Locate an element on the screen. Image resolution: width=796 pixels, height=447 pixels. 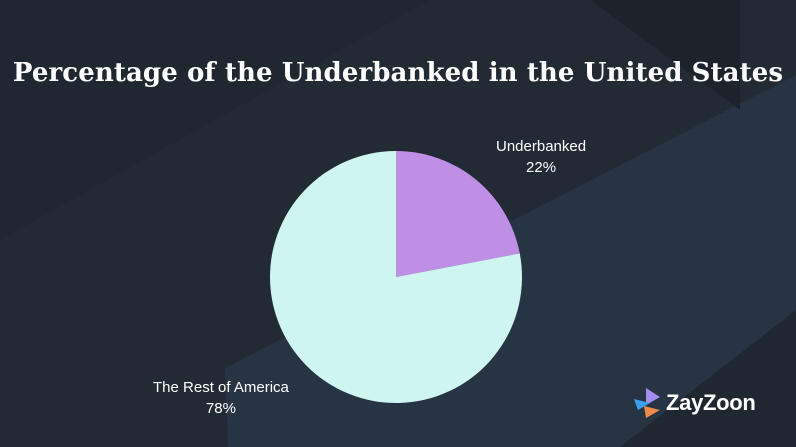
brand-logo: ZayZoon is located at coordinates (695, 403).